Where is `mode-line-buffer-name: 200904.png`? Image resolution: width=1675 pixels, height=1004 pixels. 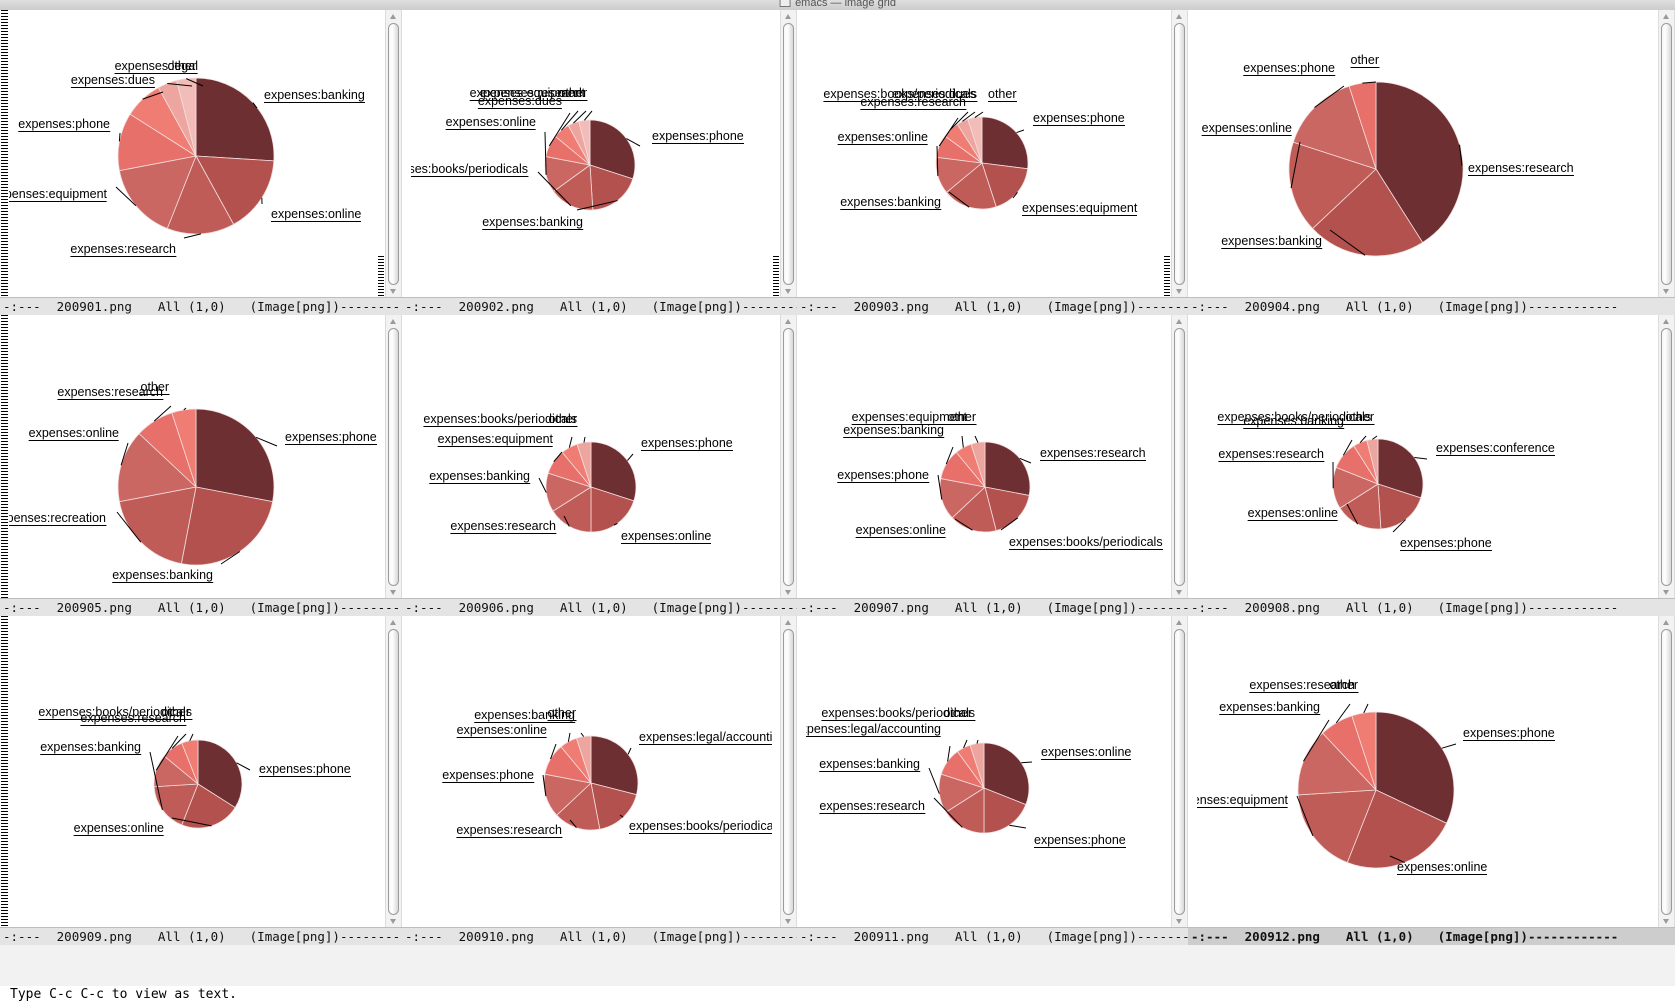
mode-line-buffer-name: 200904.png is located at coordinates (1282, 306).